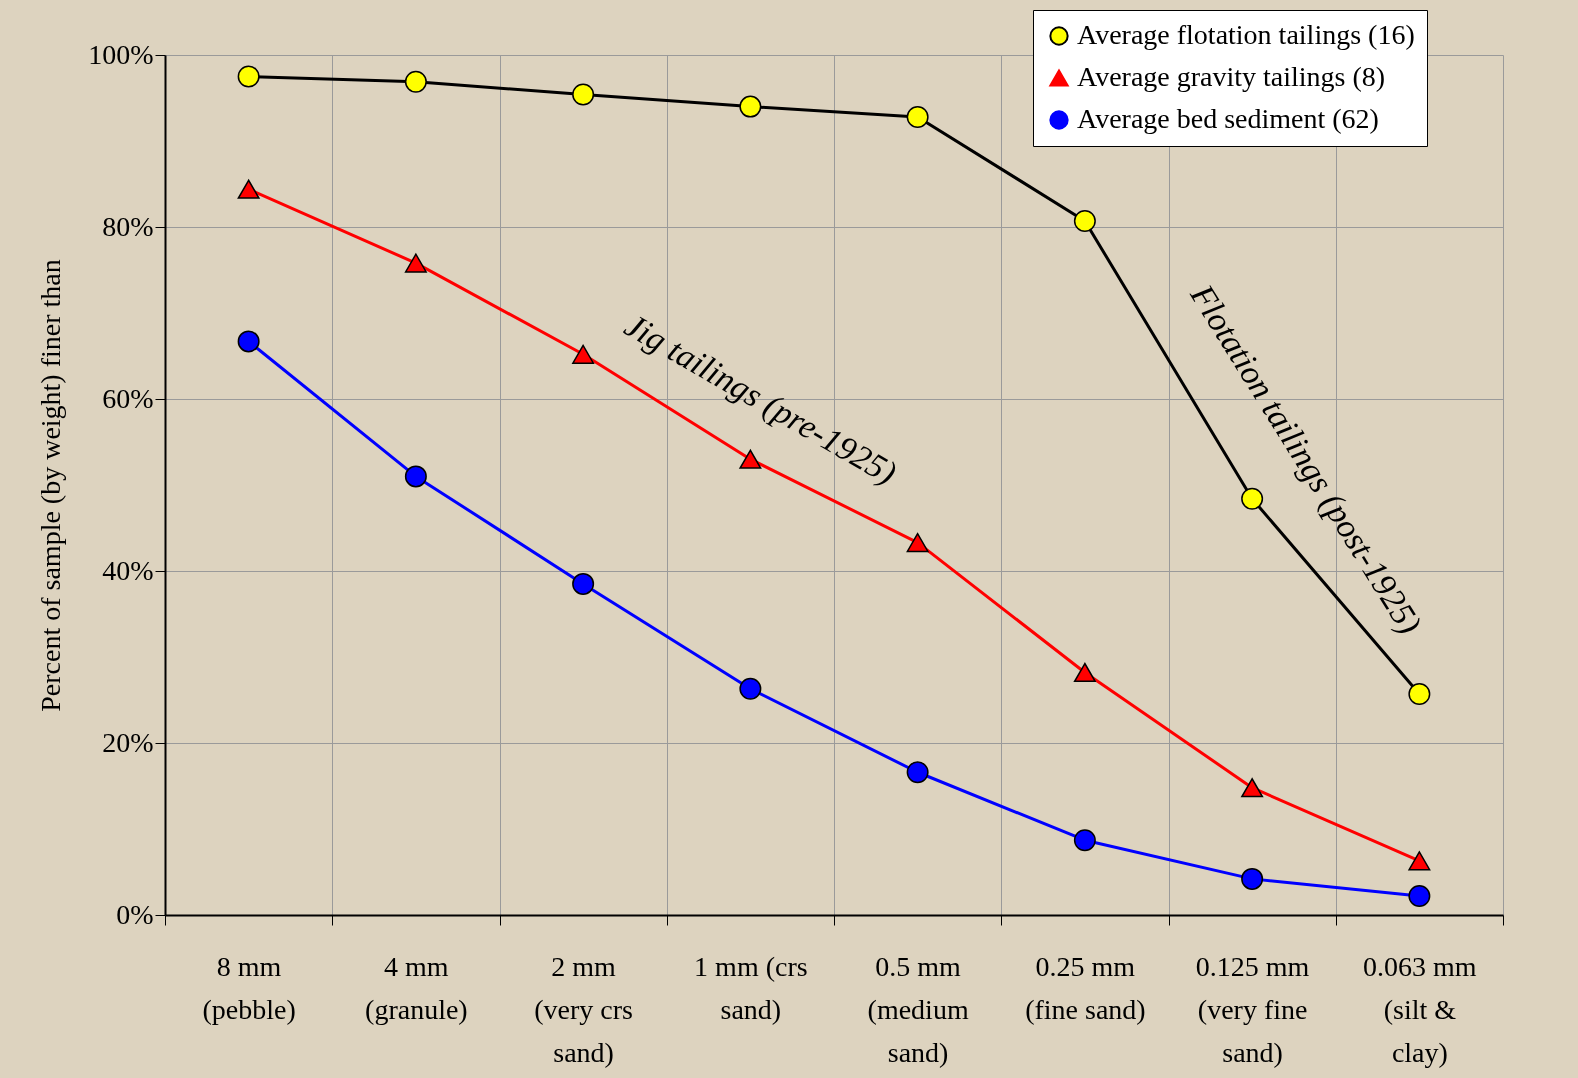 Image resolution: width=1578 pixels, height=1078 pixels. I want to click on y-tick-label: 100%, so click(121, 54).